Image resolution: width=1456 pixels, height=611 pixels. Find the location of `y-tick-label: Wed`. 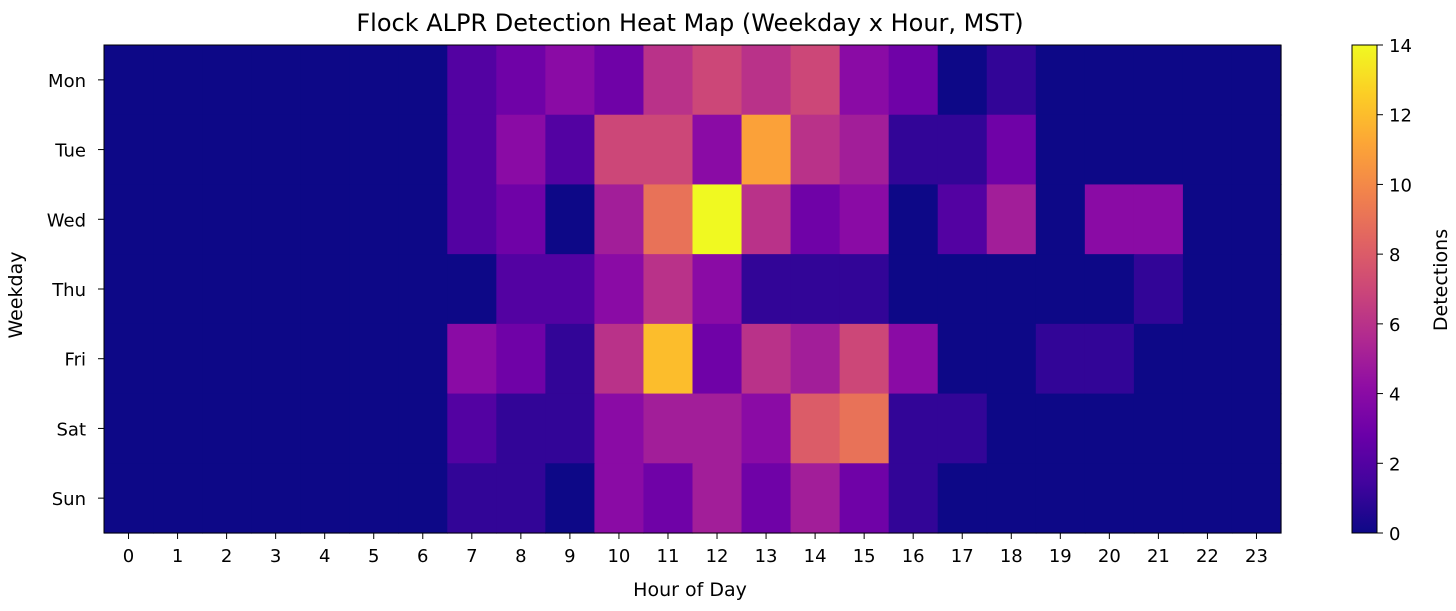

y-tick-label: Wed is located at coordinates (66, 220).